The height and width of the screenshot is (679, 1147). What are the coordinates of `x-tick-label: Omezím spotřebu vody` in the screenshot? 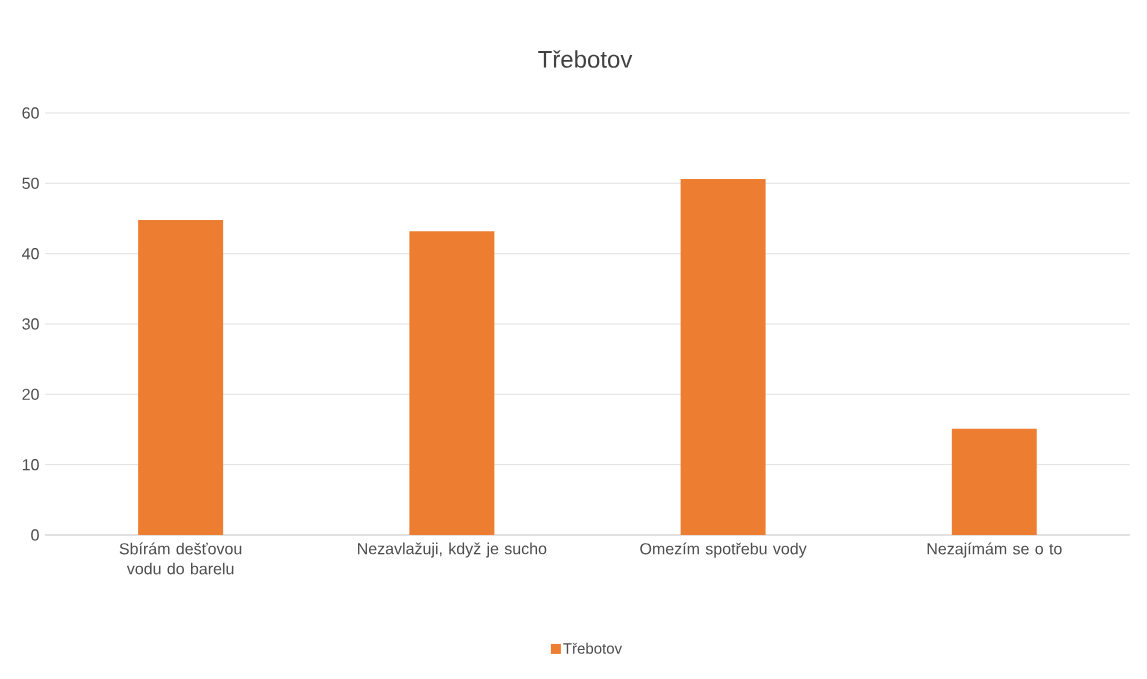 It's located at (723, 550).